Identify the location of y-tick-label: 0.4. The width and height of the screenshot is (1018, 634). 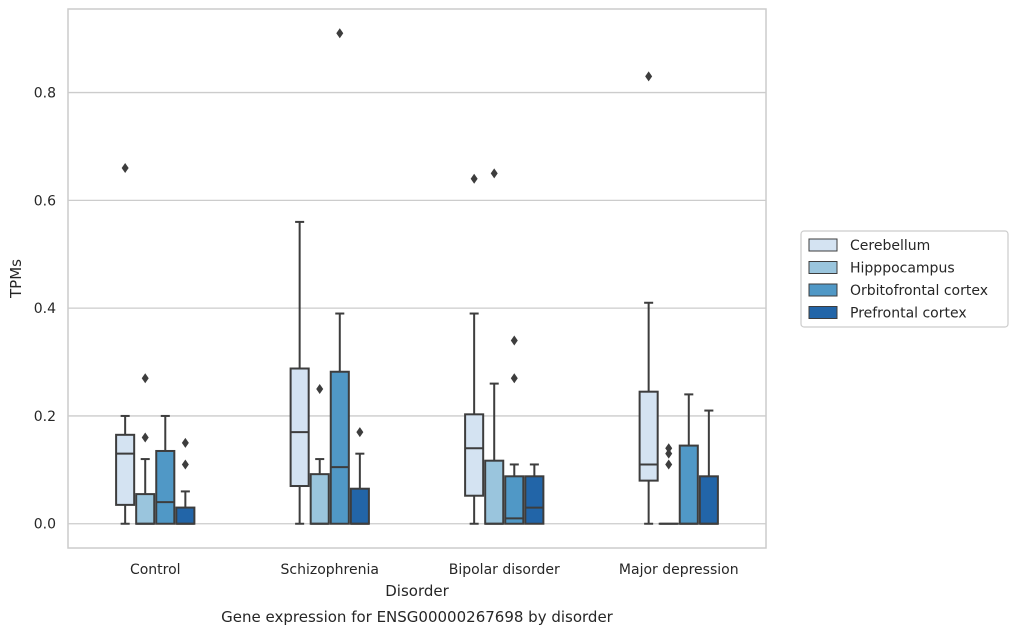
(45, 309).